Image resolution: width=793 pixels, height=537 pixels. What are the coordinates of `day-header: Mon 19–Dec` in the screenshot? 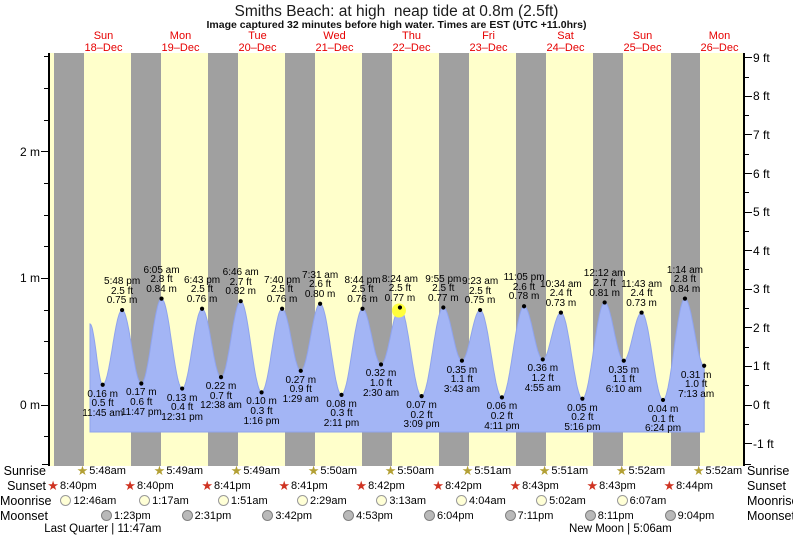 It's located at (181, 42).